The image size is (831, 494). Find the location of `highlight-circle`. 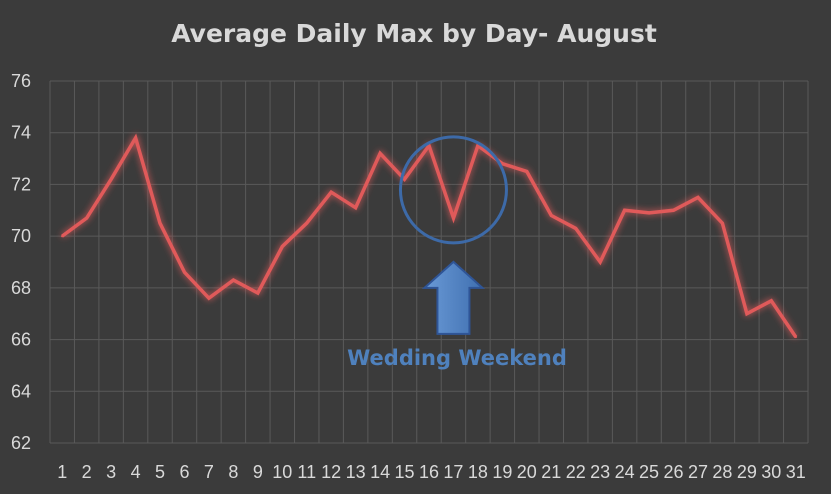

highlight-circle is located at coordinates (453, 190).